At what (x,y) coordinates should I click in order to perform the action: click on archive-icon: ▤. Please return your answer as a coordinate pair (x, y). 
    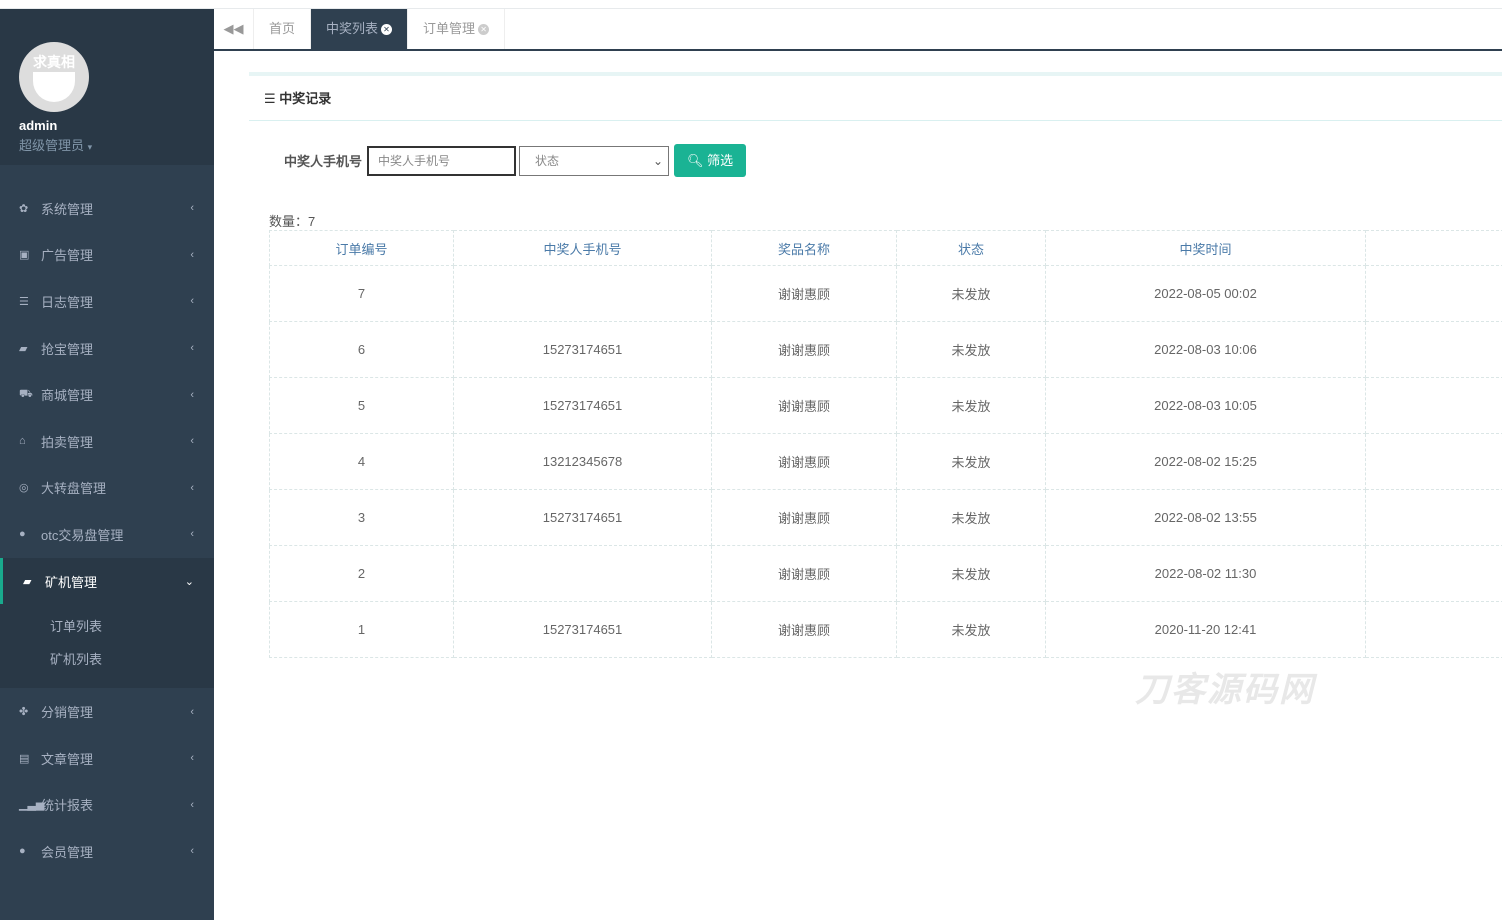
    Looking at the image, I should click on (24, 758).